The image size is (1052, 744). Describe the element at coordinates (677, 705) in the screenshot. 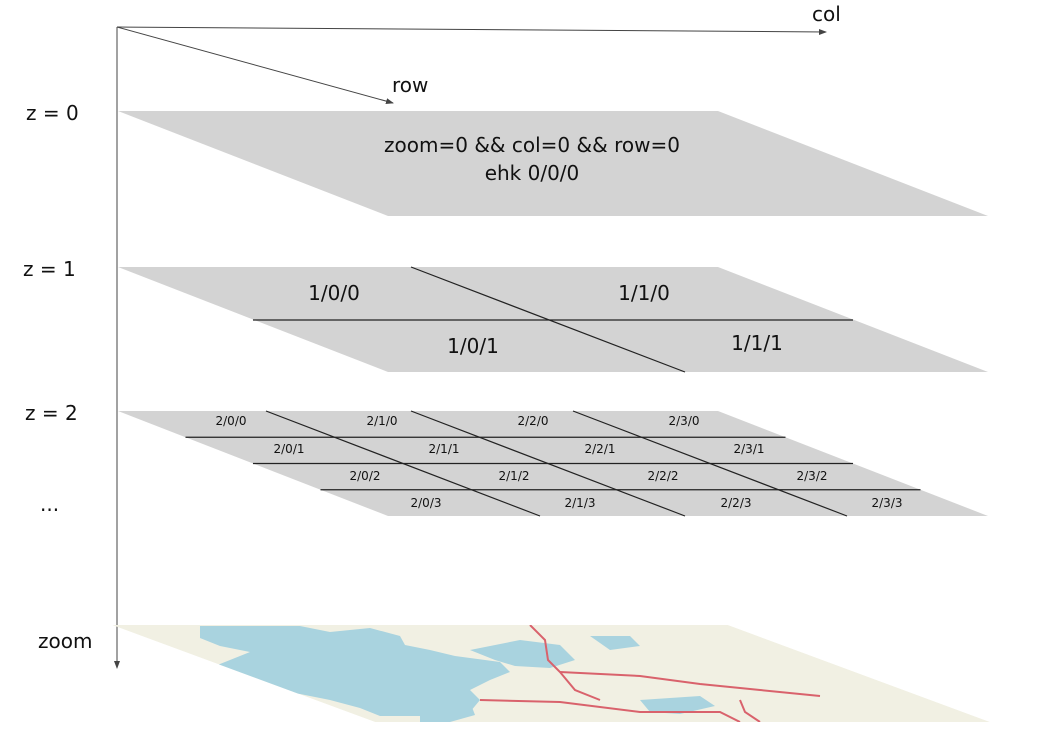

I see `map-water-east` at that location.